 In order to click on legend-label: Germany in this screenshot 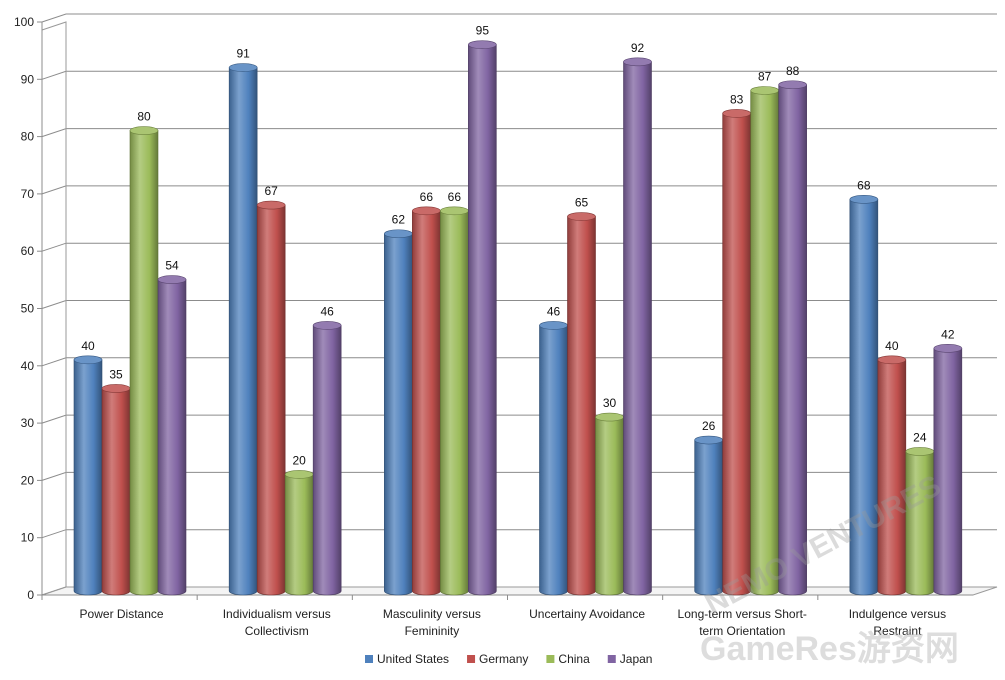, I will do `click(503, 659)`.